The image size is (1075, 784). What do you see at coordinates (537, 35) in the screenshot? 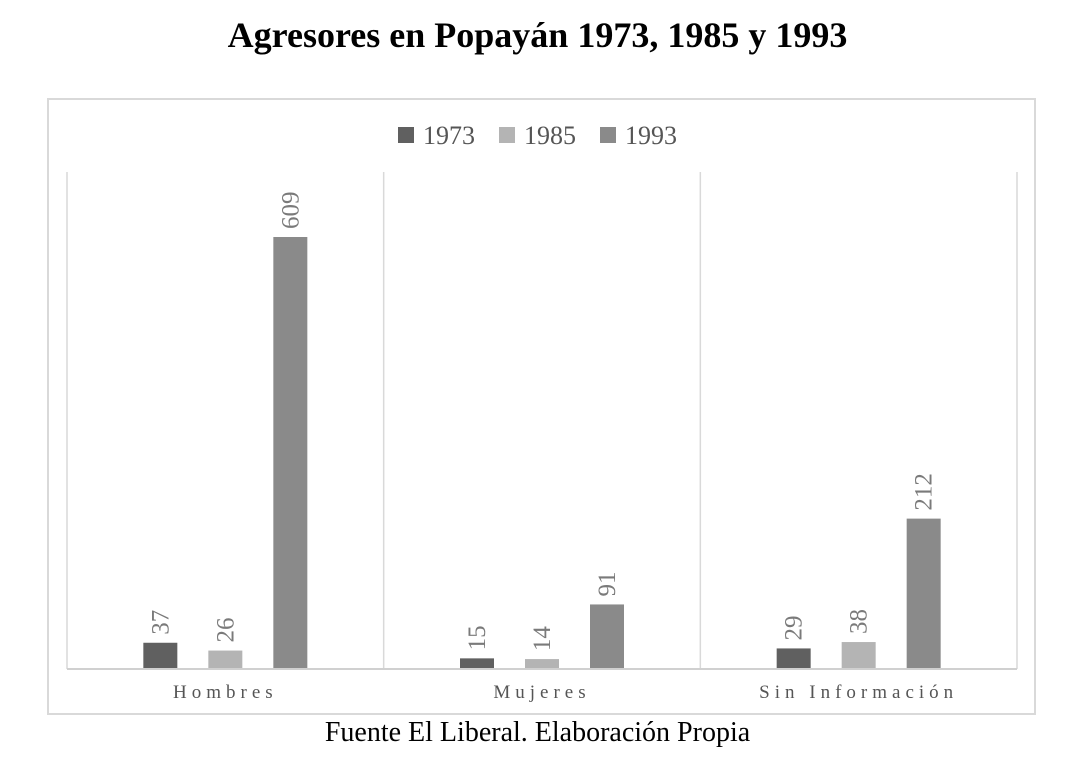
I see `chart-title: Agresores en Popayán 1973, 1985 y 1993` at bounding box center [537, 35].